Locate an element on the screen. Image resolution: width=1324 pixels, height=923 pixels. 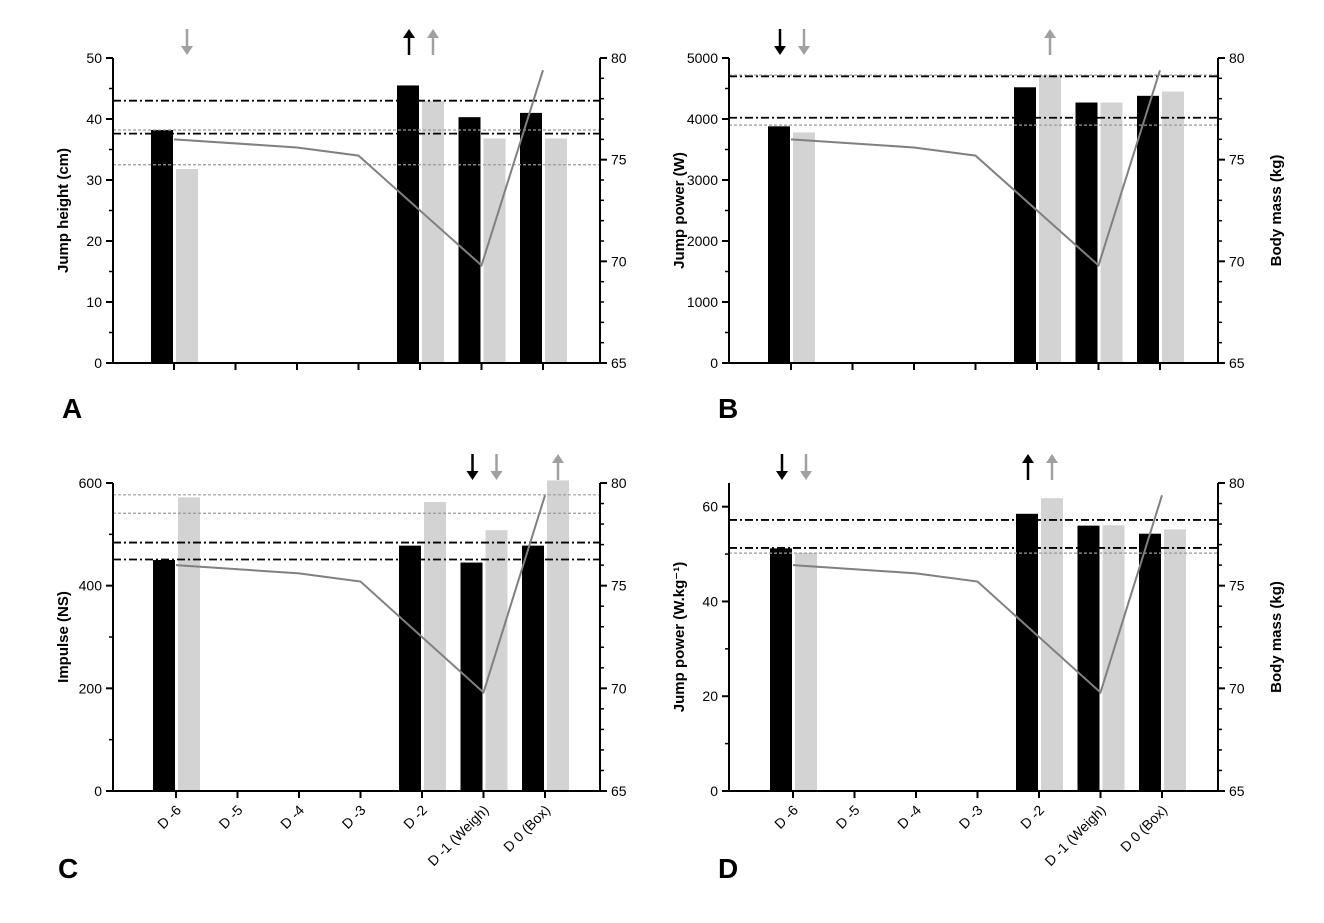
panel-c-xtick-label-5: D -1 (Weigh) is located at coordinates (457, 835).